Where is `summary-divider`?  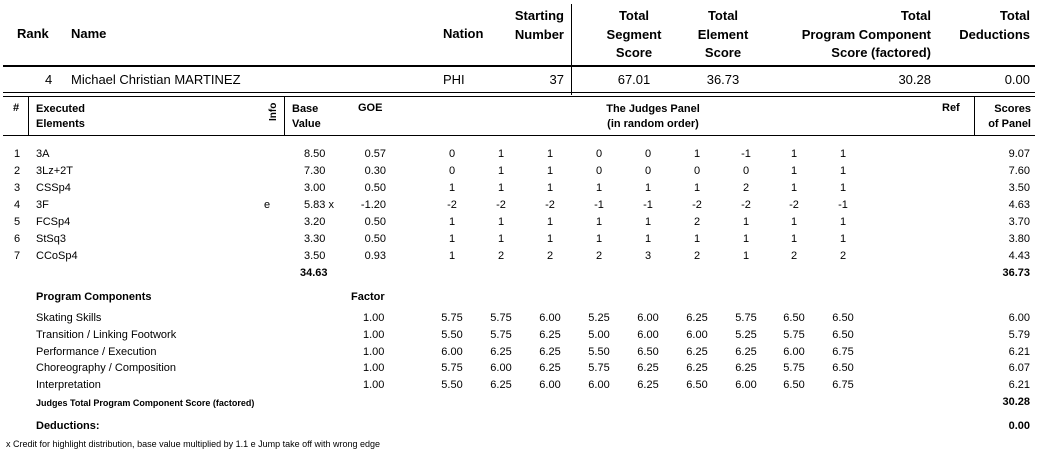
summary-divider is located at coordinates (571, 49).